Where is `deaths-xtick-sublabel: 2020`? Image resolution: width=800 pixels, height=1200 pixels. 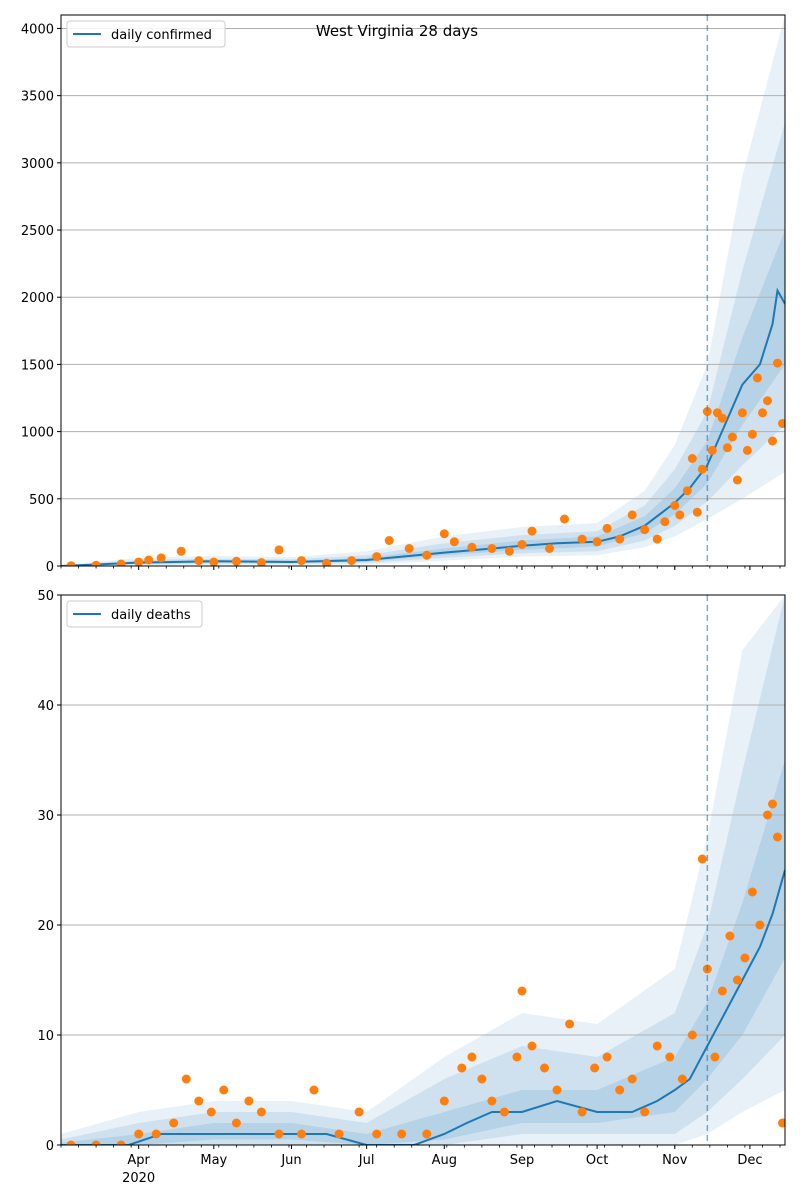
deaths-xtick-sublabel: 2020 is located at coordinates (138, 1178).